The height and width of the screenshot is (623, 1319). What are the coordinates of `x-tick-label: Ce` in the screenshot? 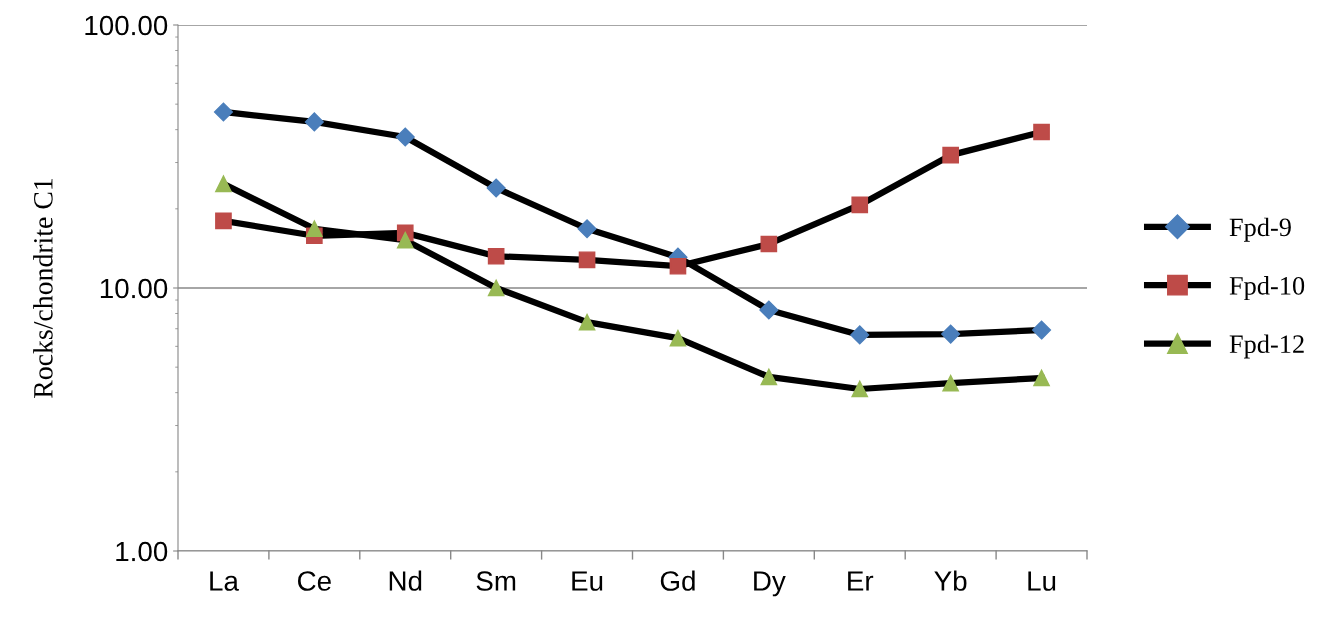 It's located at (314, 581).